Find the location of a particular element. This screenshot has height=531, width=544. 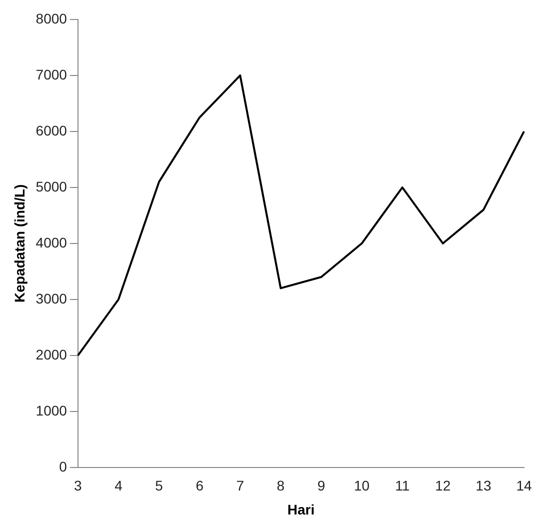

x-tick-label: 8 is located at coordinates (280, 486).